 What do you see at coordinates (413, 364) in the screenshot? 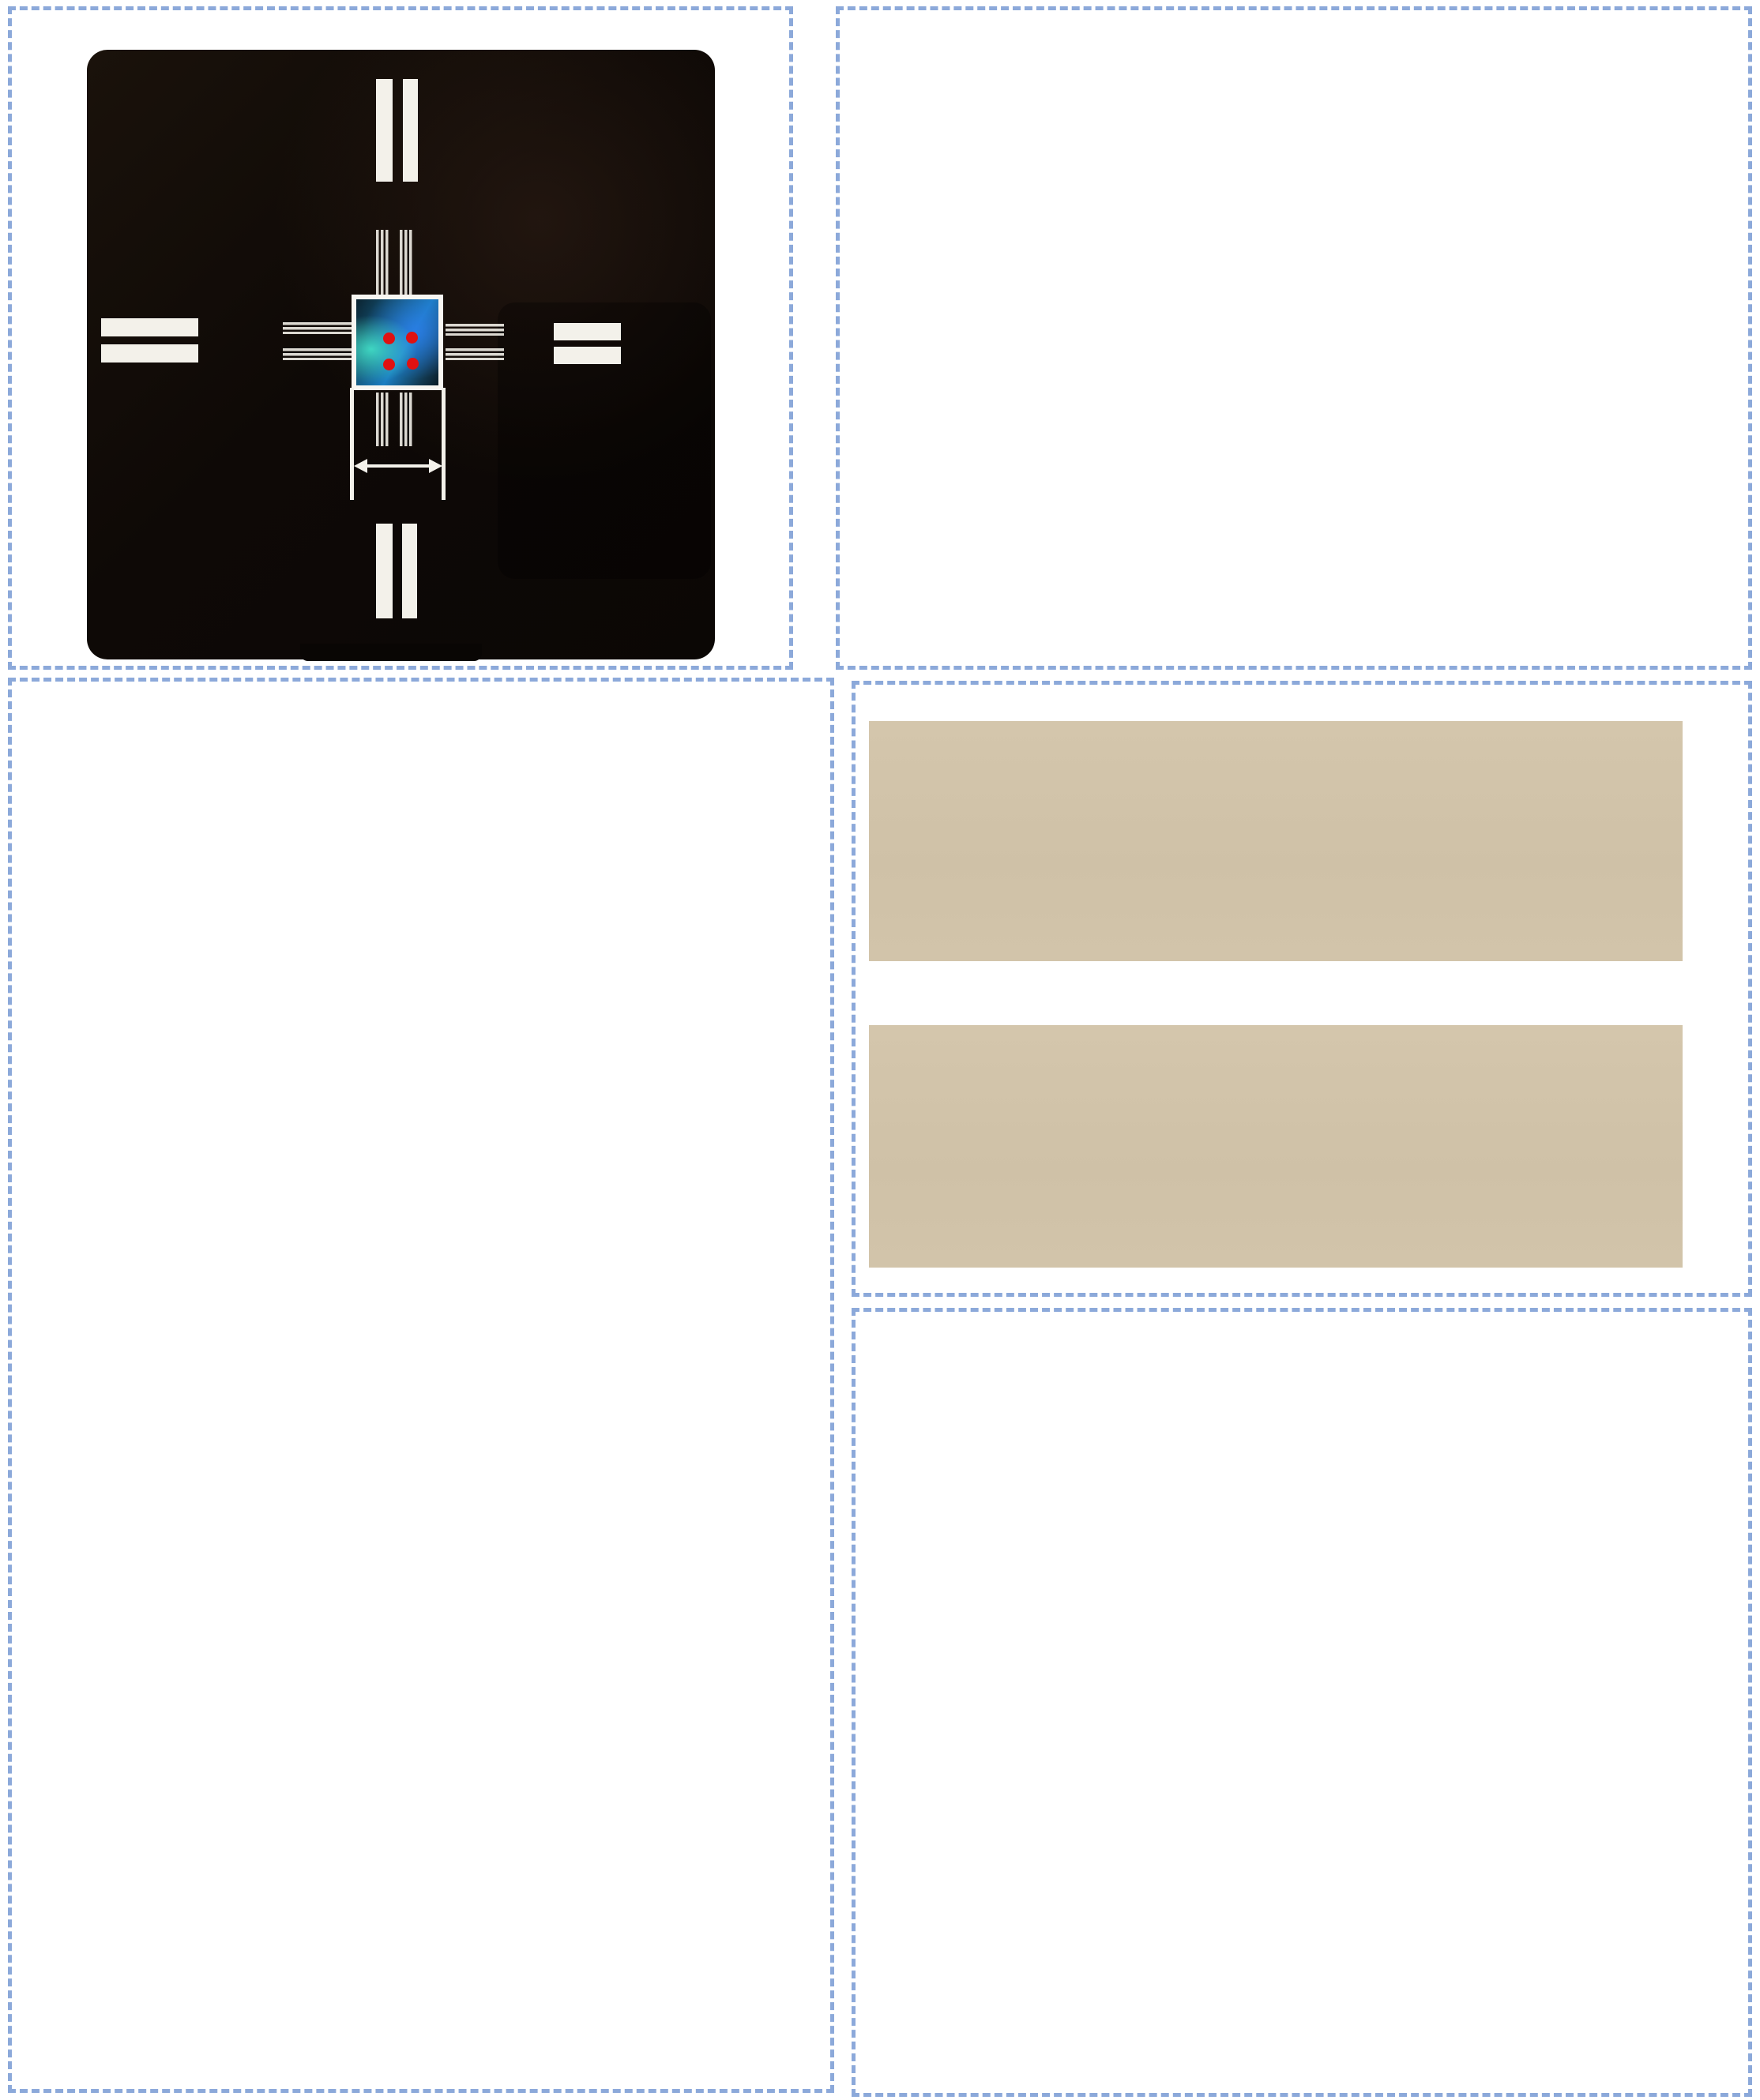
I see `point-iv-dot` at bounding box center [413, 364].